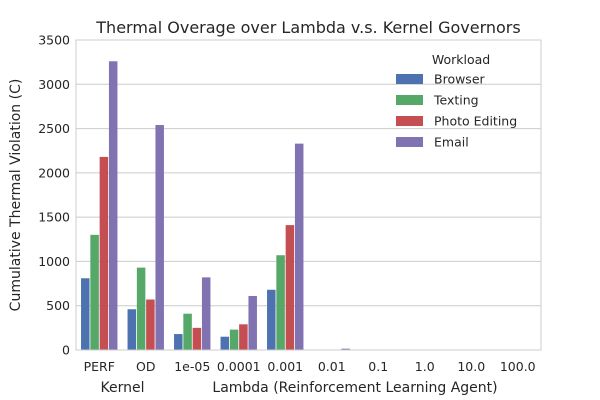  What do you see at coordinates (66, 350) in the screenshot?
I see `y-tick-label: 0` at bounding box center [66, 350].